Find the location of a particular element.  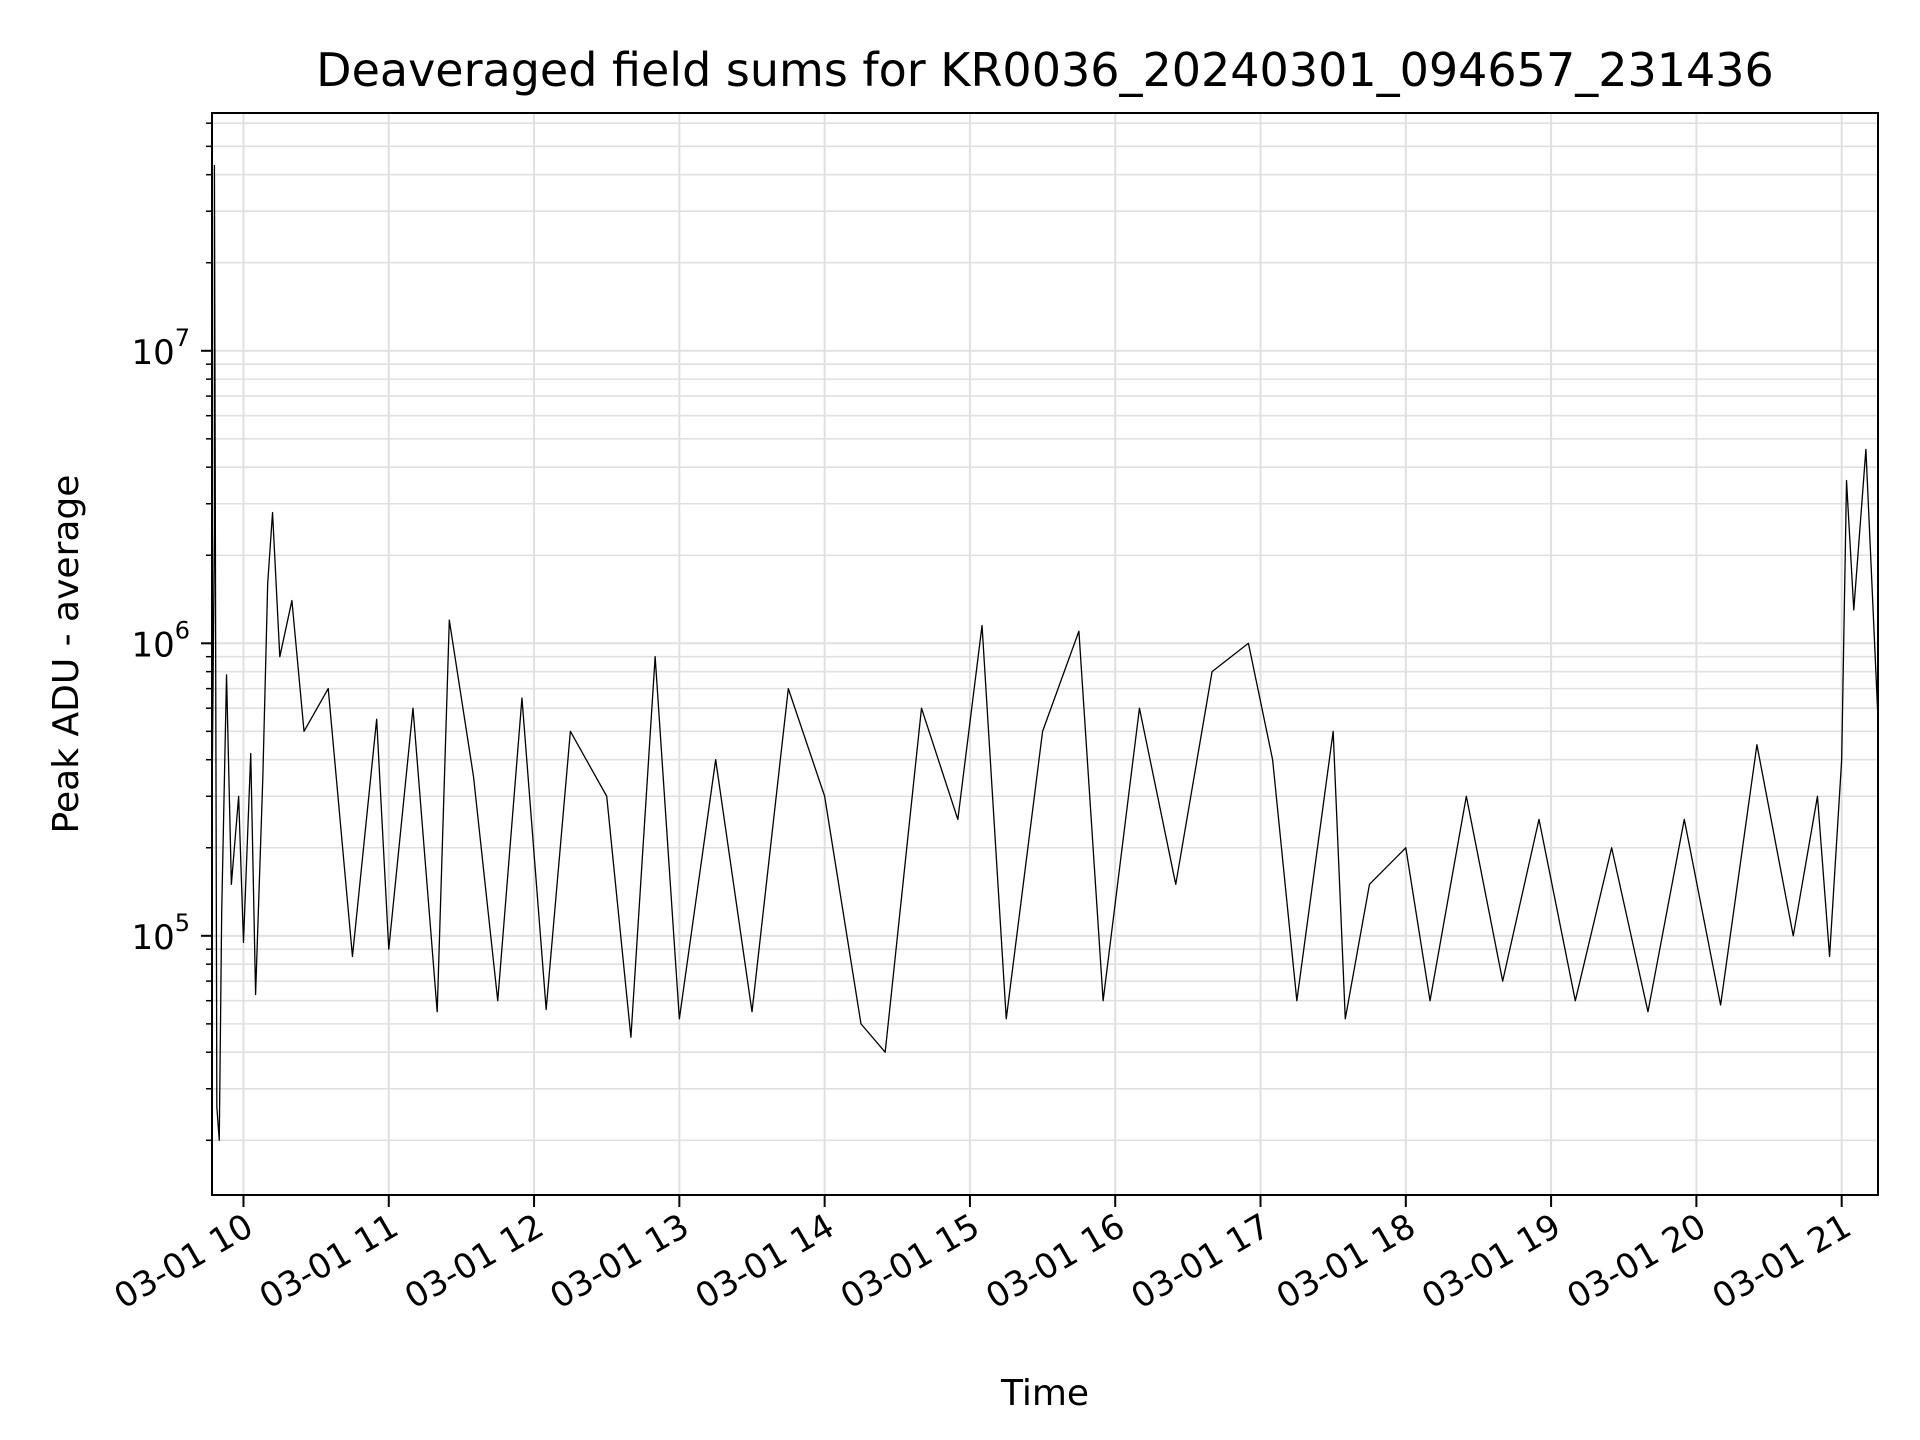

y-tick-label: 10⁷ is located at coordinates (160, 348).